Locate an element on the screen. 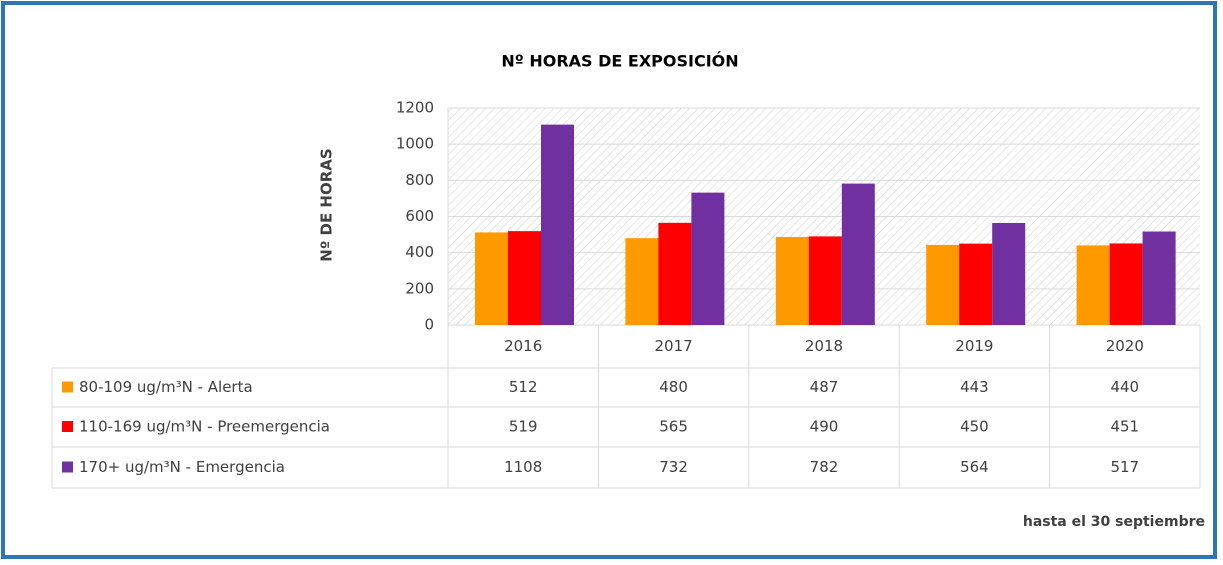 This screenshot has height=565, width=1223. table-value: 451 is located at coordinates (1124, 427).